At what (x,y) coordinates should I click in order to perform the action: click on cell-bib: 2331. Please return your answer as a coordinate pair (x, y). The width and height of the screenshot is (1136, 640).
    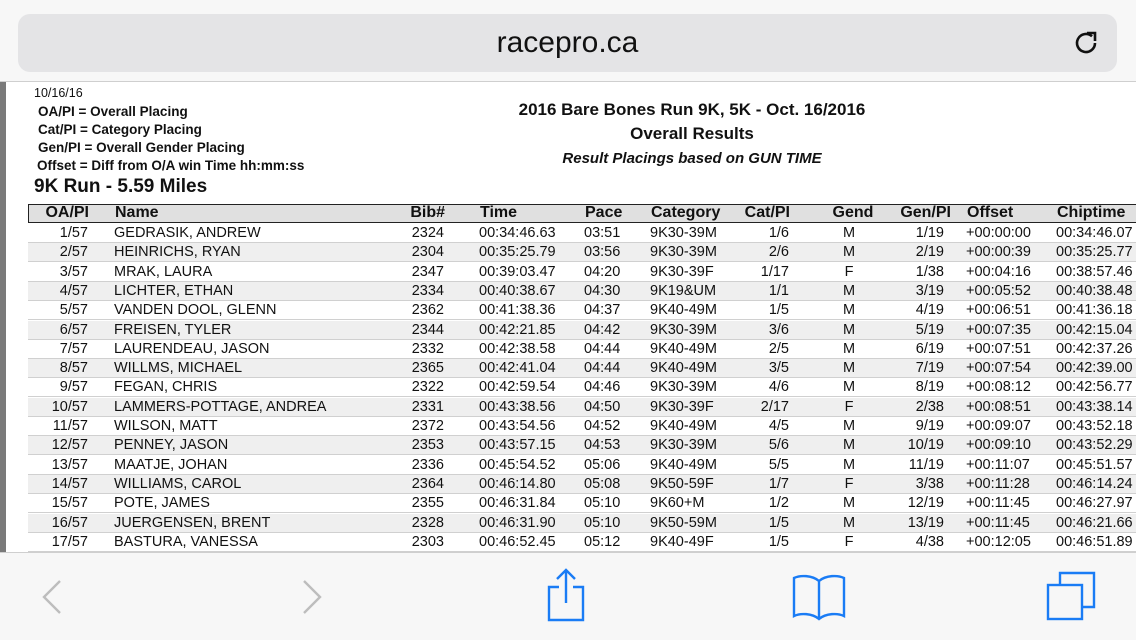
    Looking at the image, I should click on (427, 406).